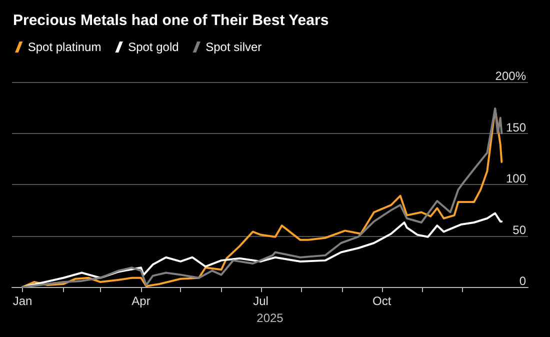  I want to click on y-tick-label: 50, so click(519, 229).